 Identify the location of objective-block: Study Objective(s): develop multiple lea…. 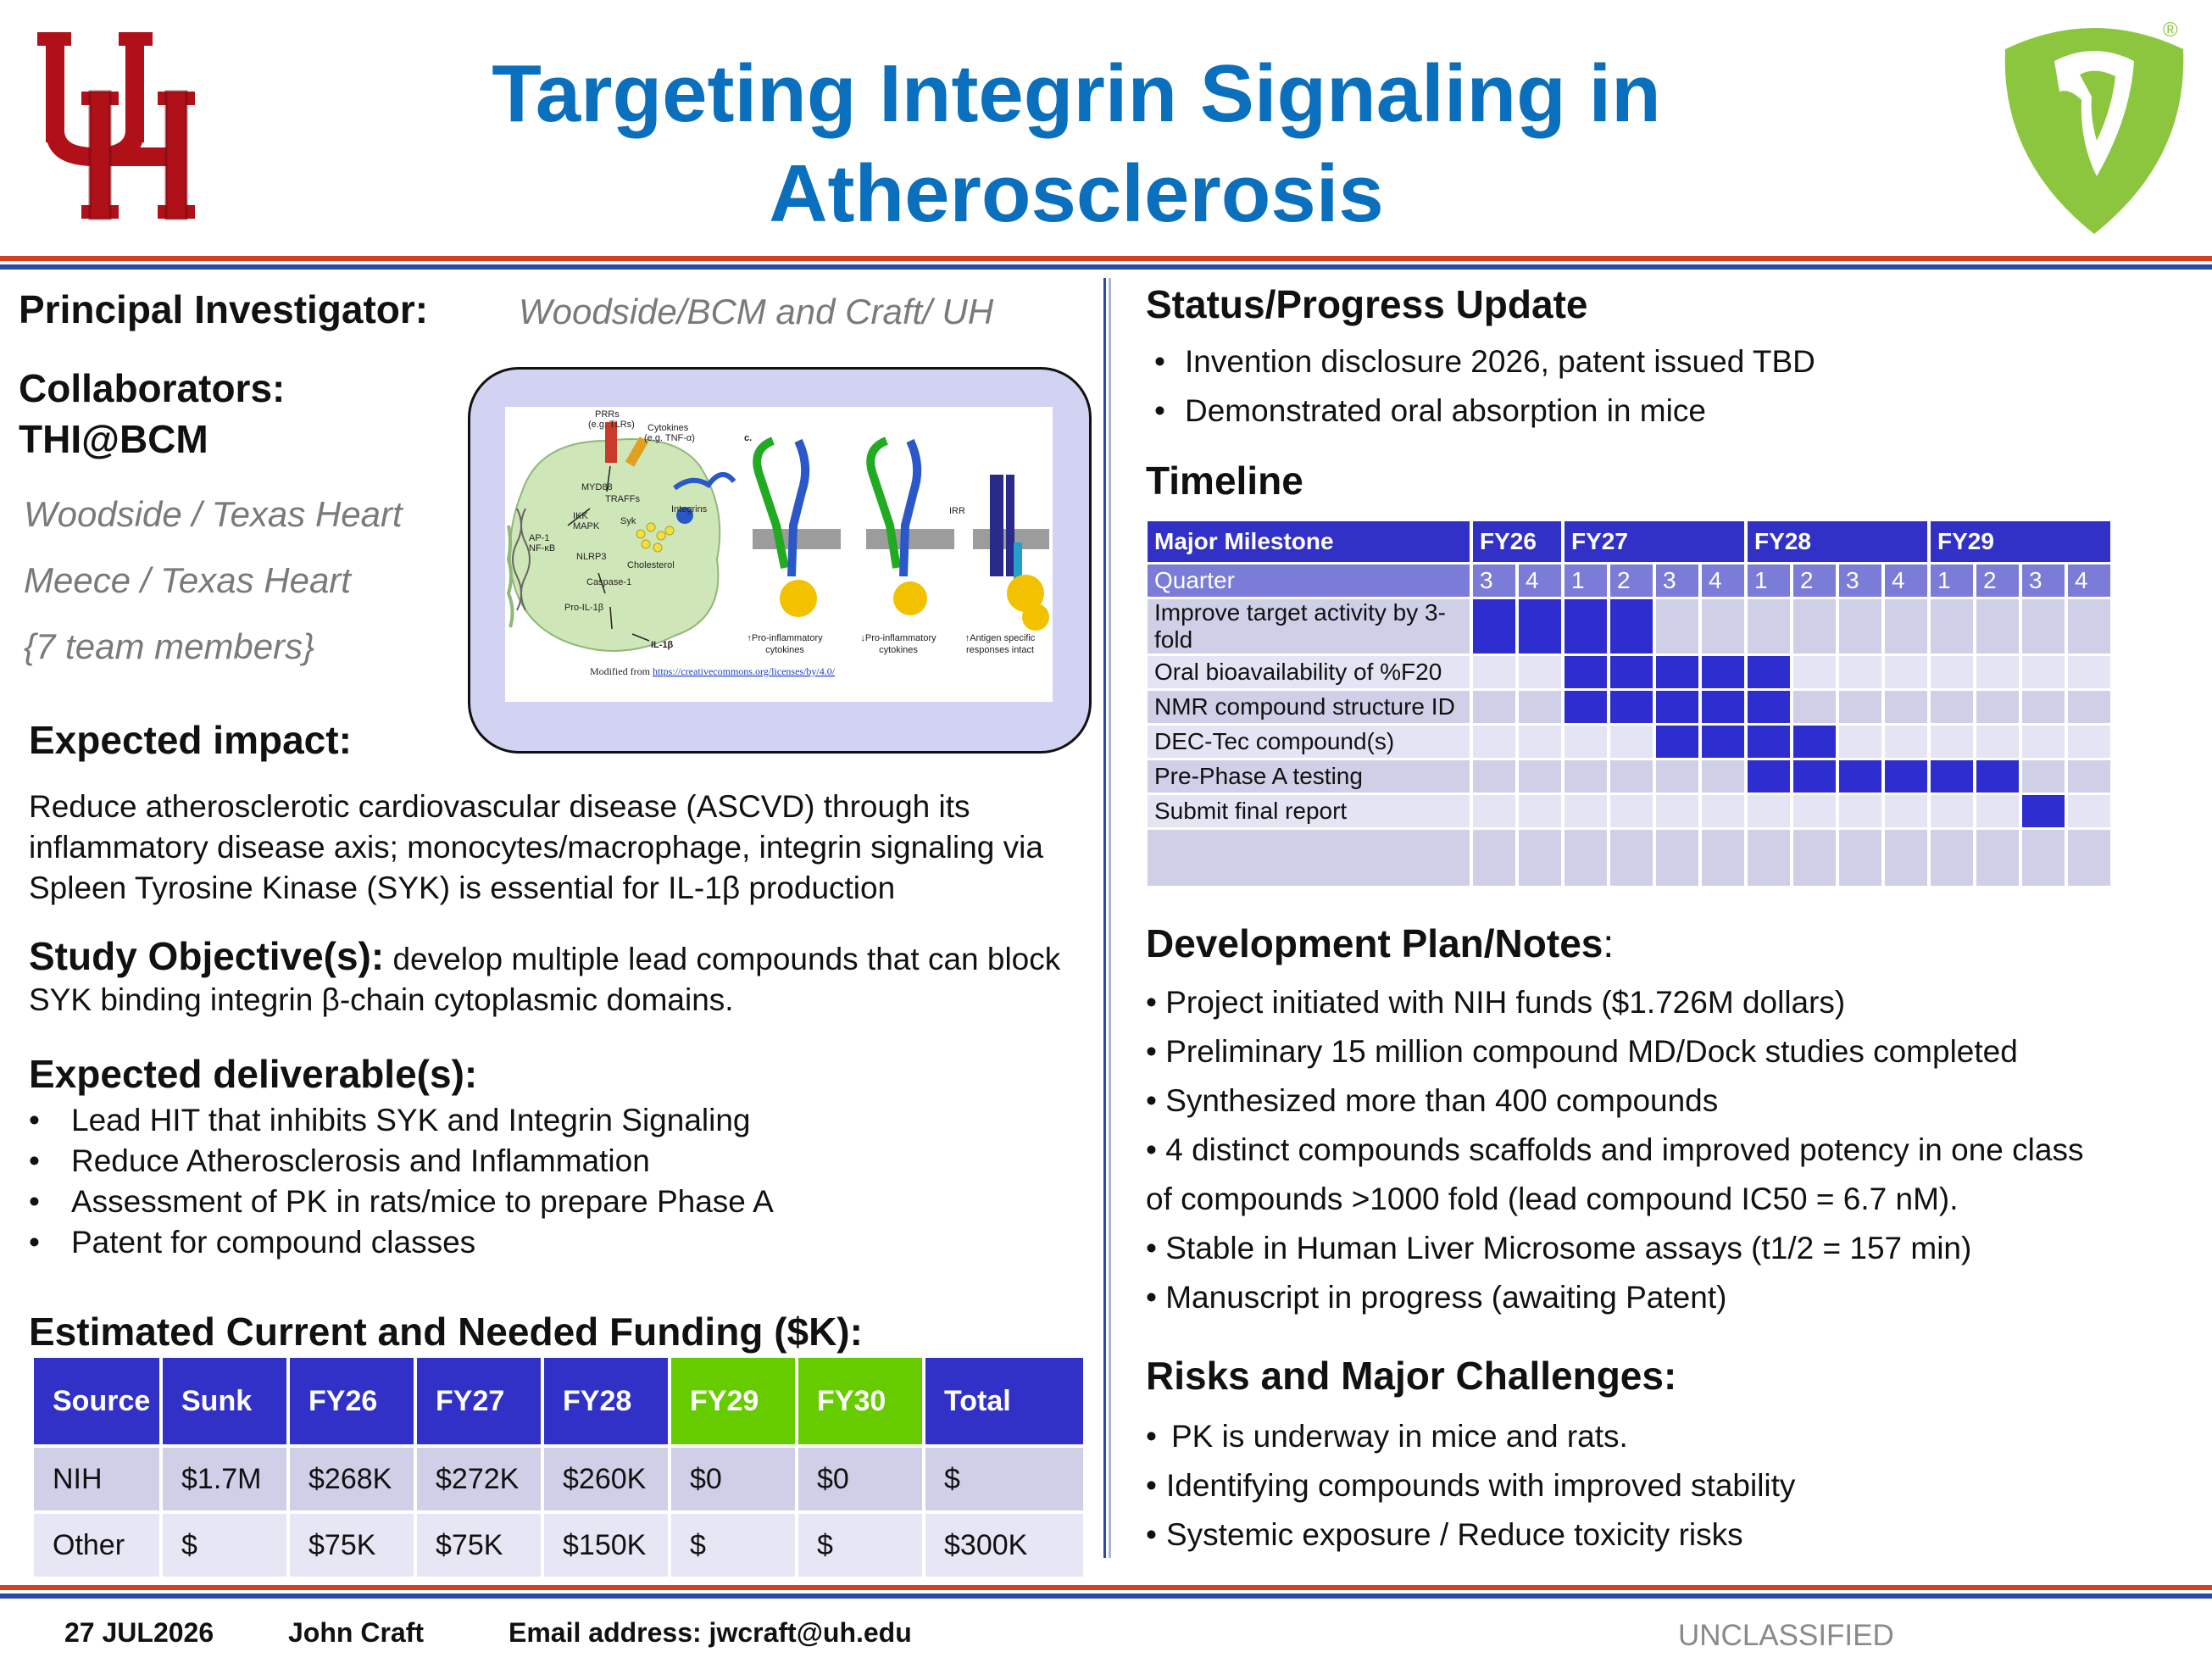
(558, 979).